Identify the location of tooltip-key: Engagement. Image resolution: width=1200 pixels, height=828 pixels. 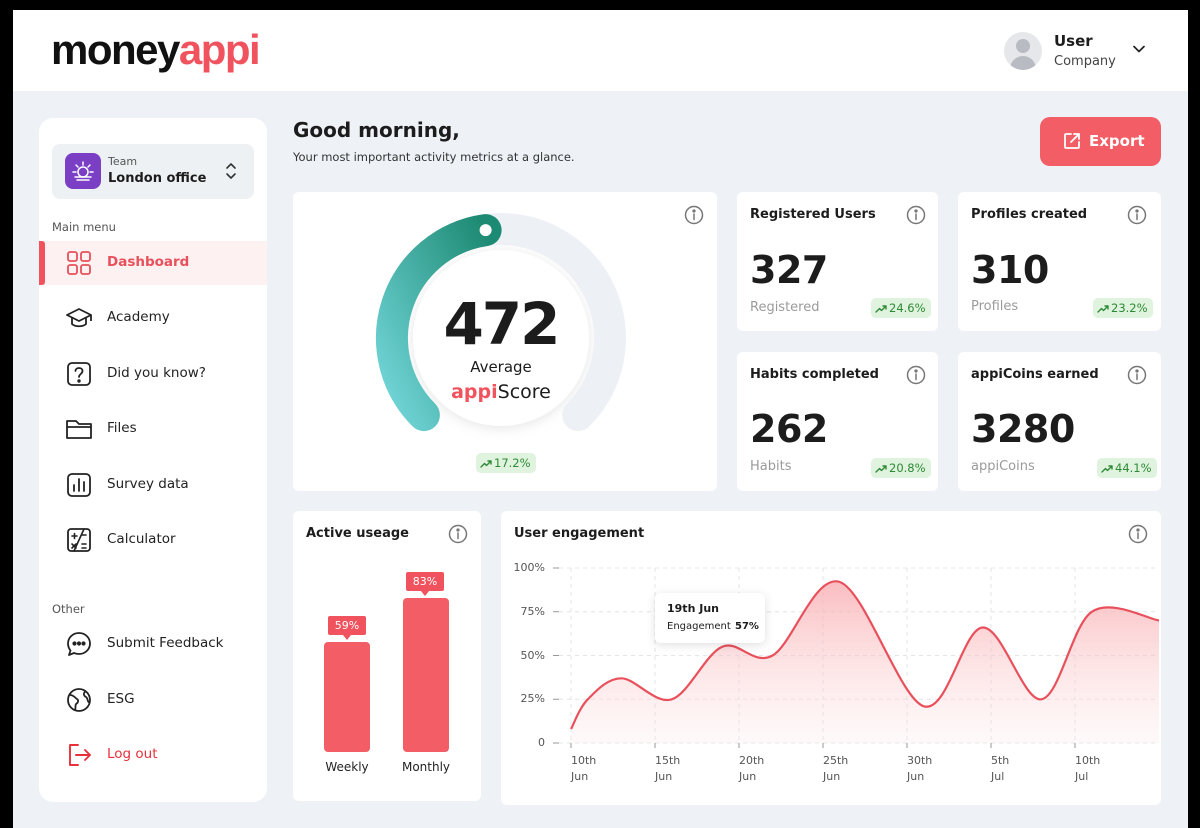
(699, 626).